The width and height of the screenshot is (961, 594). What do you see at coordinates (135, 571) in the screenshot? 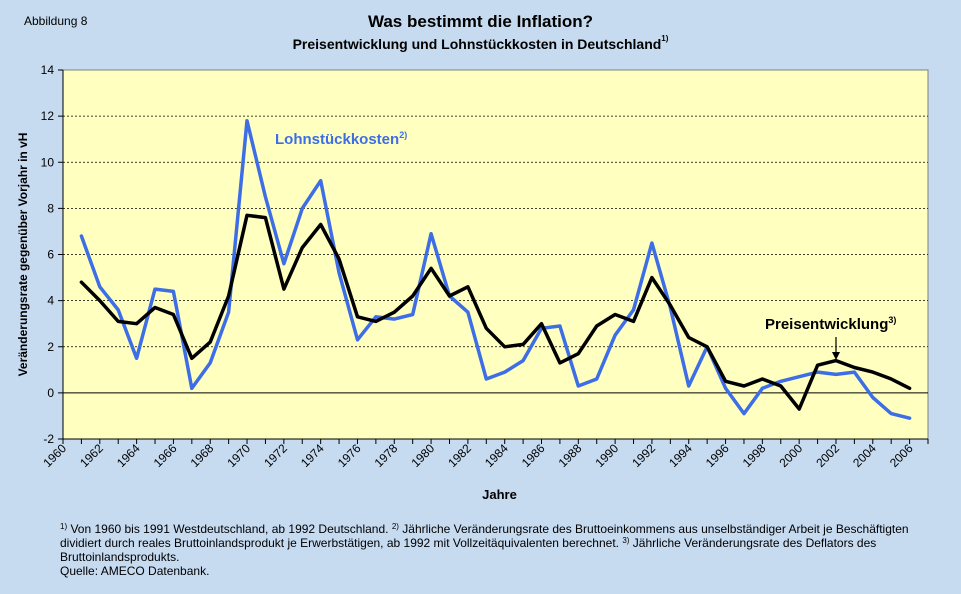
I see `source-note: Quelle: AMECO Datenbank.` at bounding box center [135, 571].